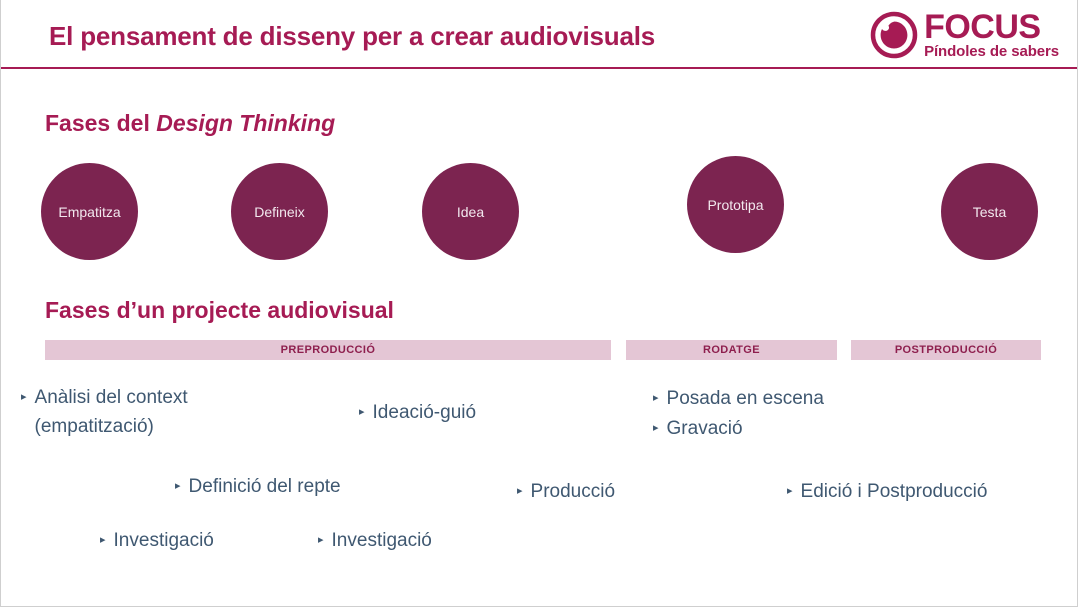  I want to click on phase-circle-prototipa: Prototipa, so click(735, 204).